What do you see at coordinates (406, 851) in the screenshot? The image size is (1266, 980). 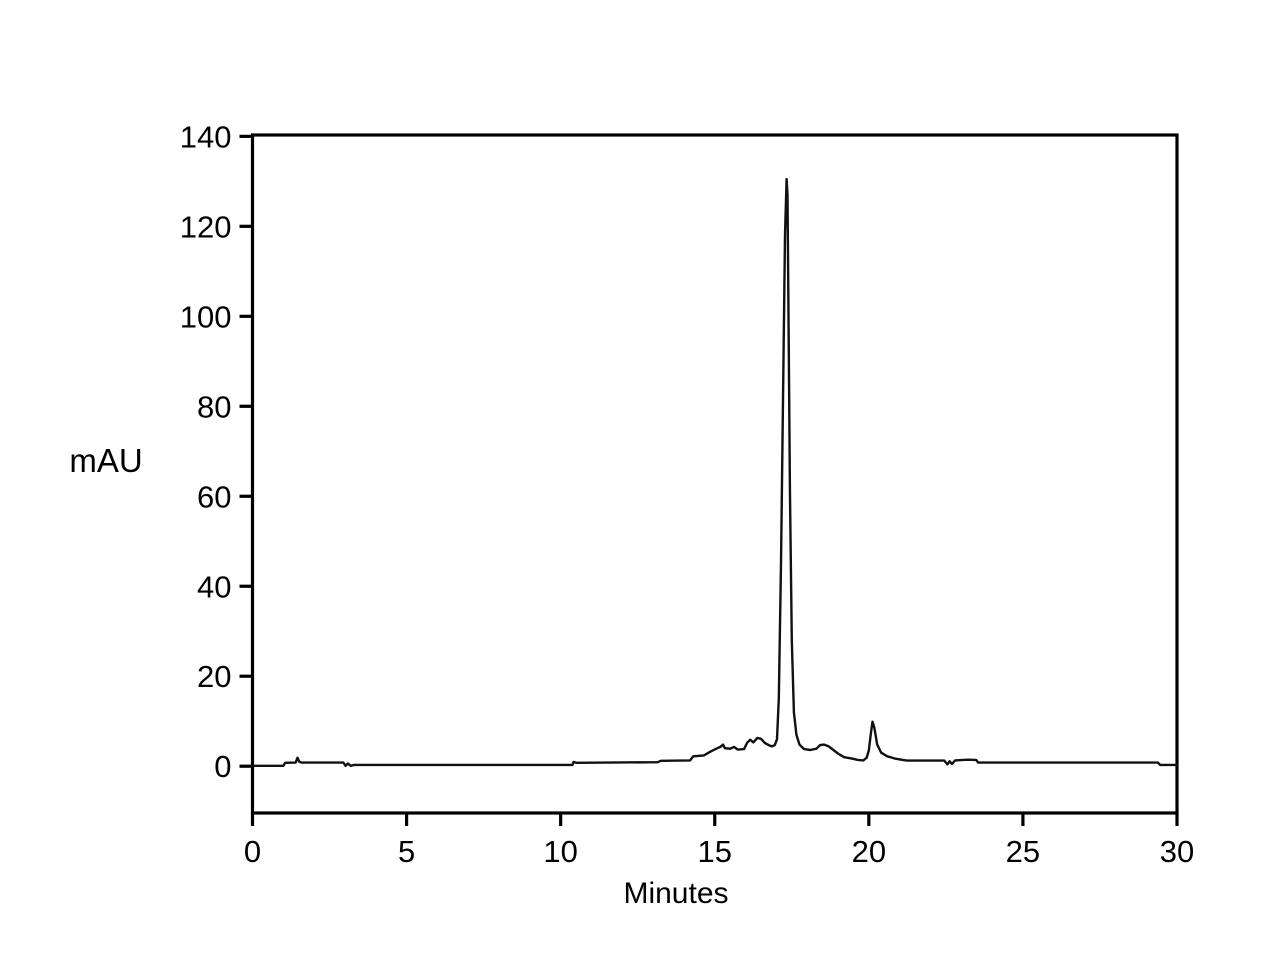 I see `x-tick-label: 5` at bounding box center [406, 851].